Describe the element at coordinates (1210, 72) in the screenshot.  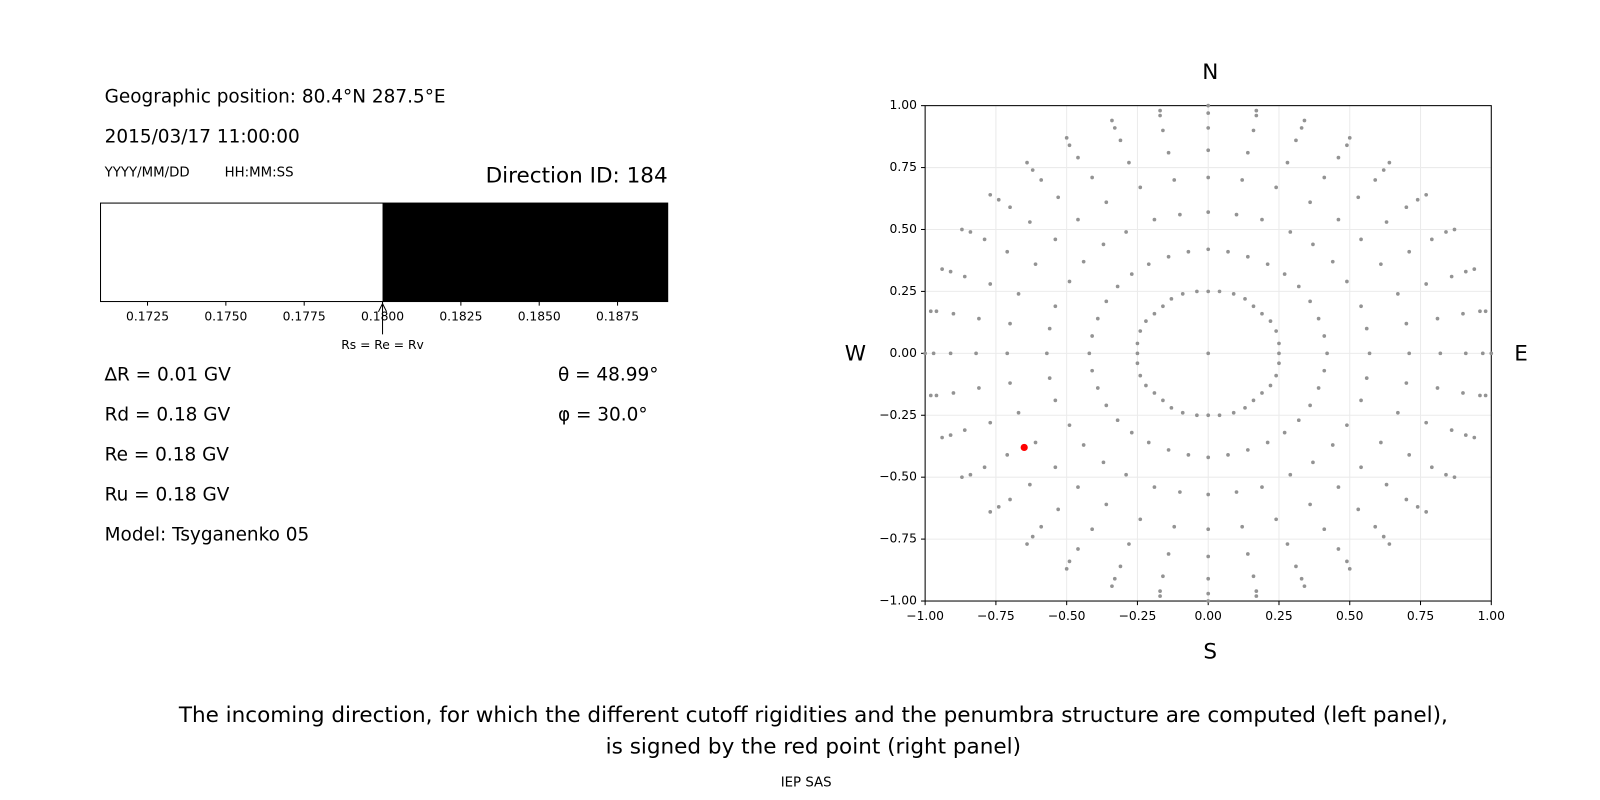
I see `compass-label: N` at that location.